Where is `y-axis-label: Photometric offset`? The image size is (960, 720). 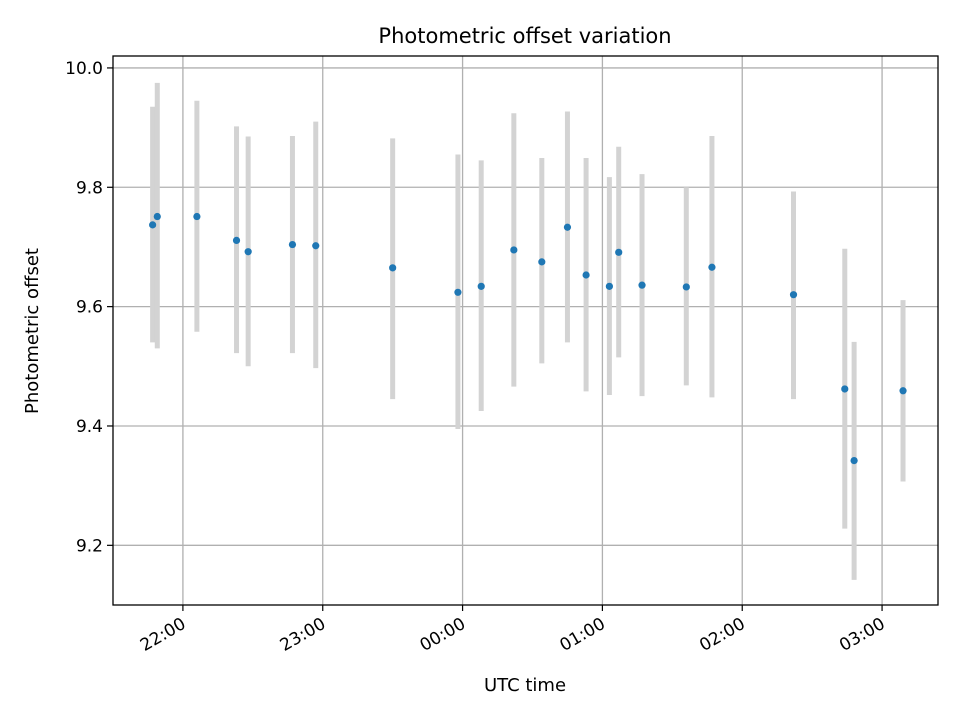
y-axis-label: Photometric offset is located at coordinates (32, 331).